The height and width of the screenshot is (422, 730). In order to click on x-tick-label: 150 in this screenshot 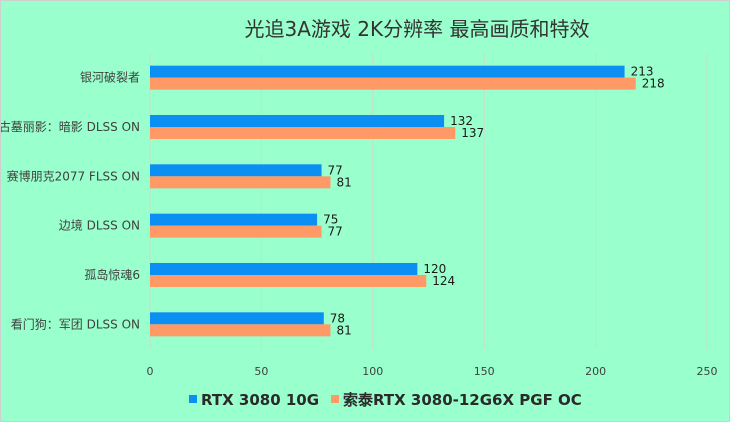, I will do `click(484, 371)`.